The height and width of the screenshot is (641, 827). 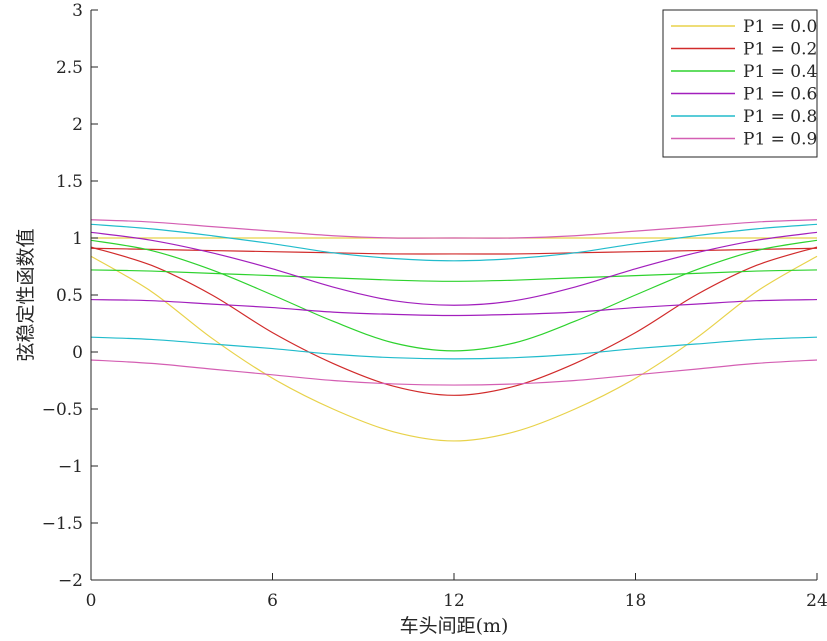 What do you see at coordinates (780, 27) in the screenshot?
I see `legend-label: P1 = 0.0` at bounding box center [780, 27].